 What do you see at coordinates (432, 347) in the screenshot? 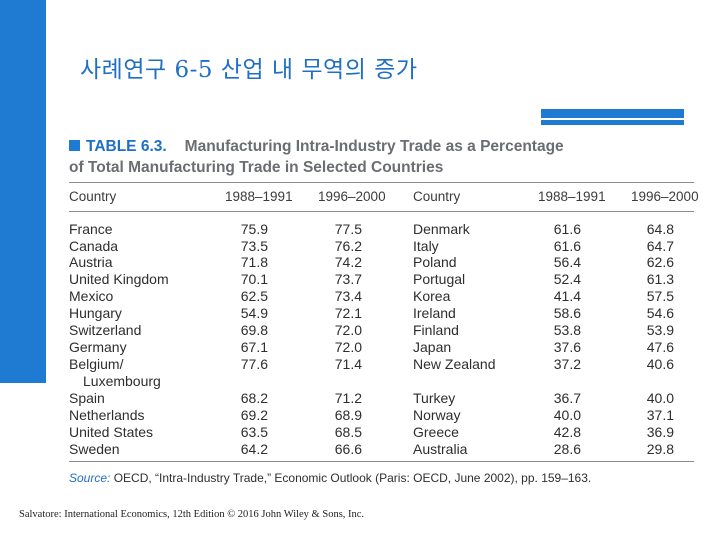
I see `table-cell-country: Japan` at bounding box center [432, 347].